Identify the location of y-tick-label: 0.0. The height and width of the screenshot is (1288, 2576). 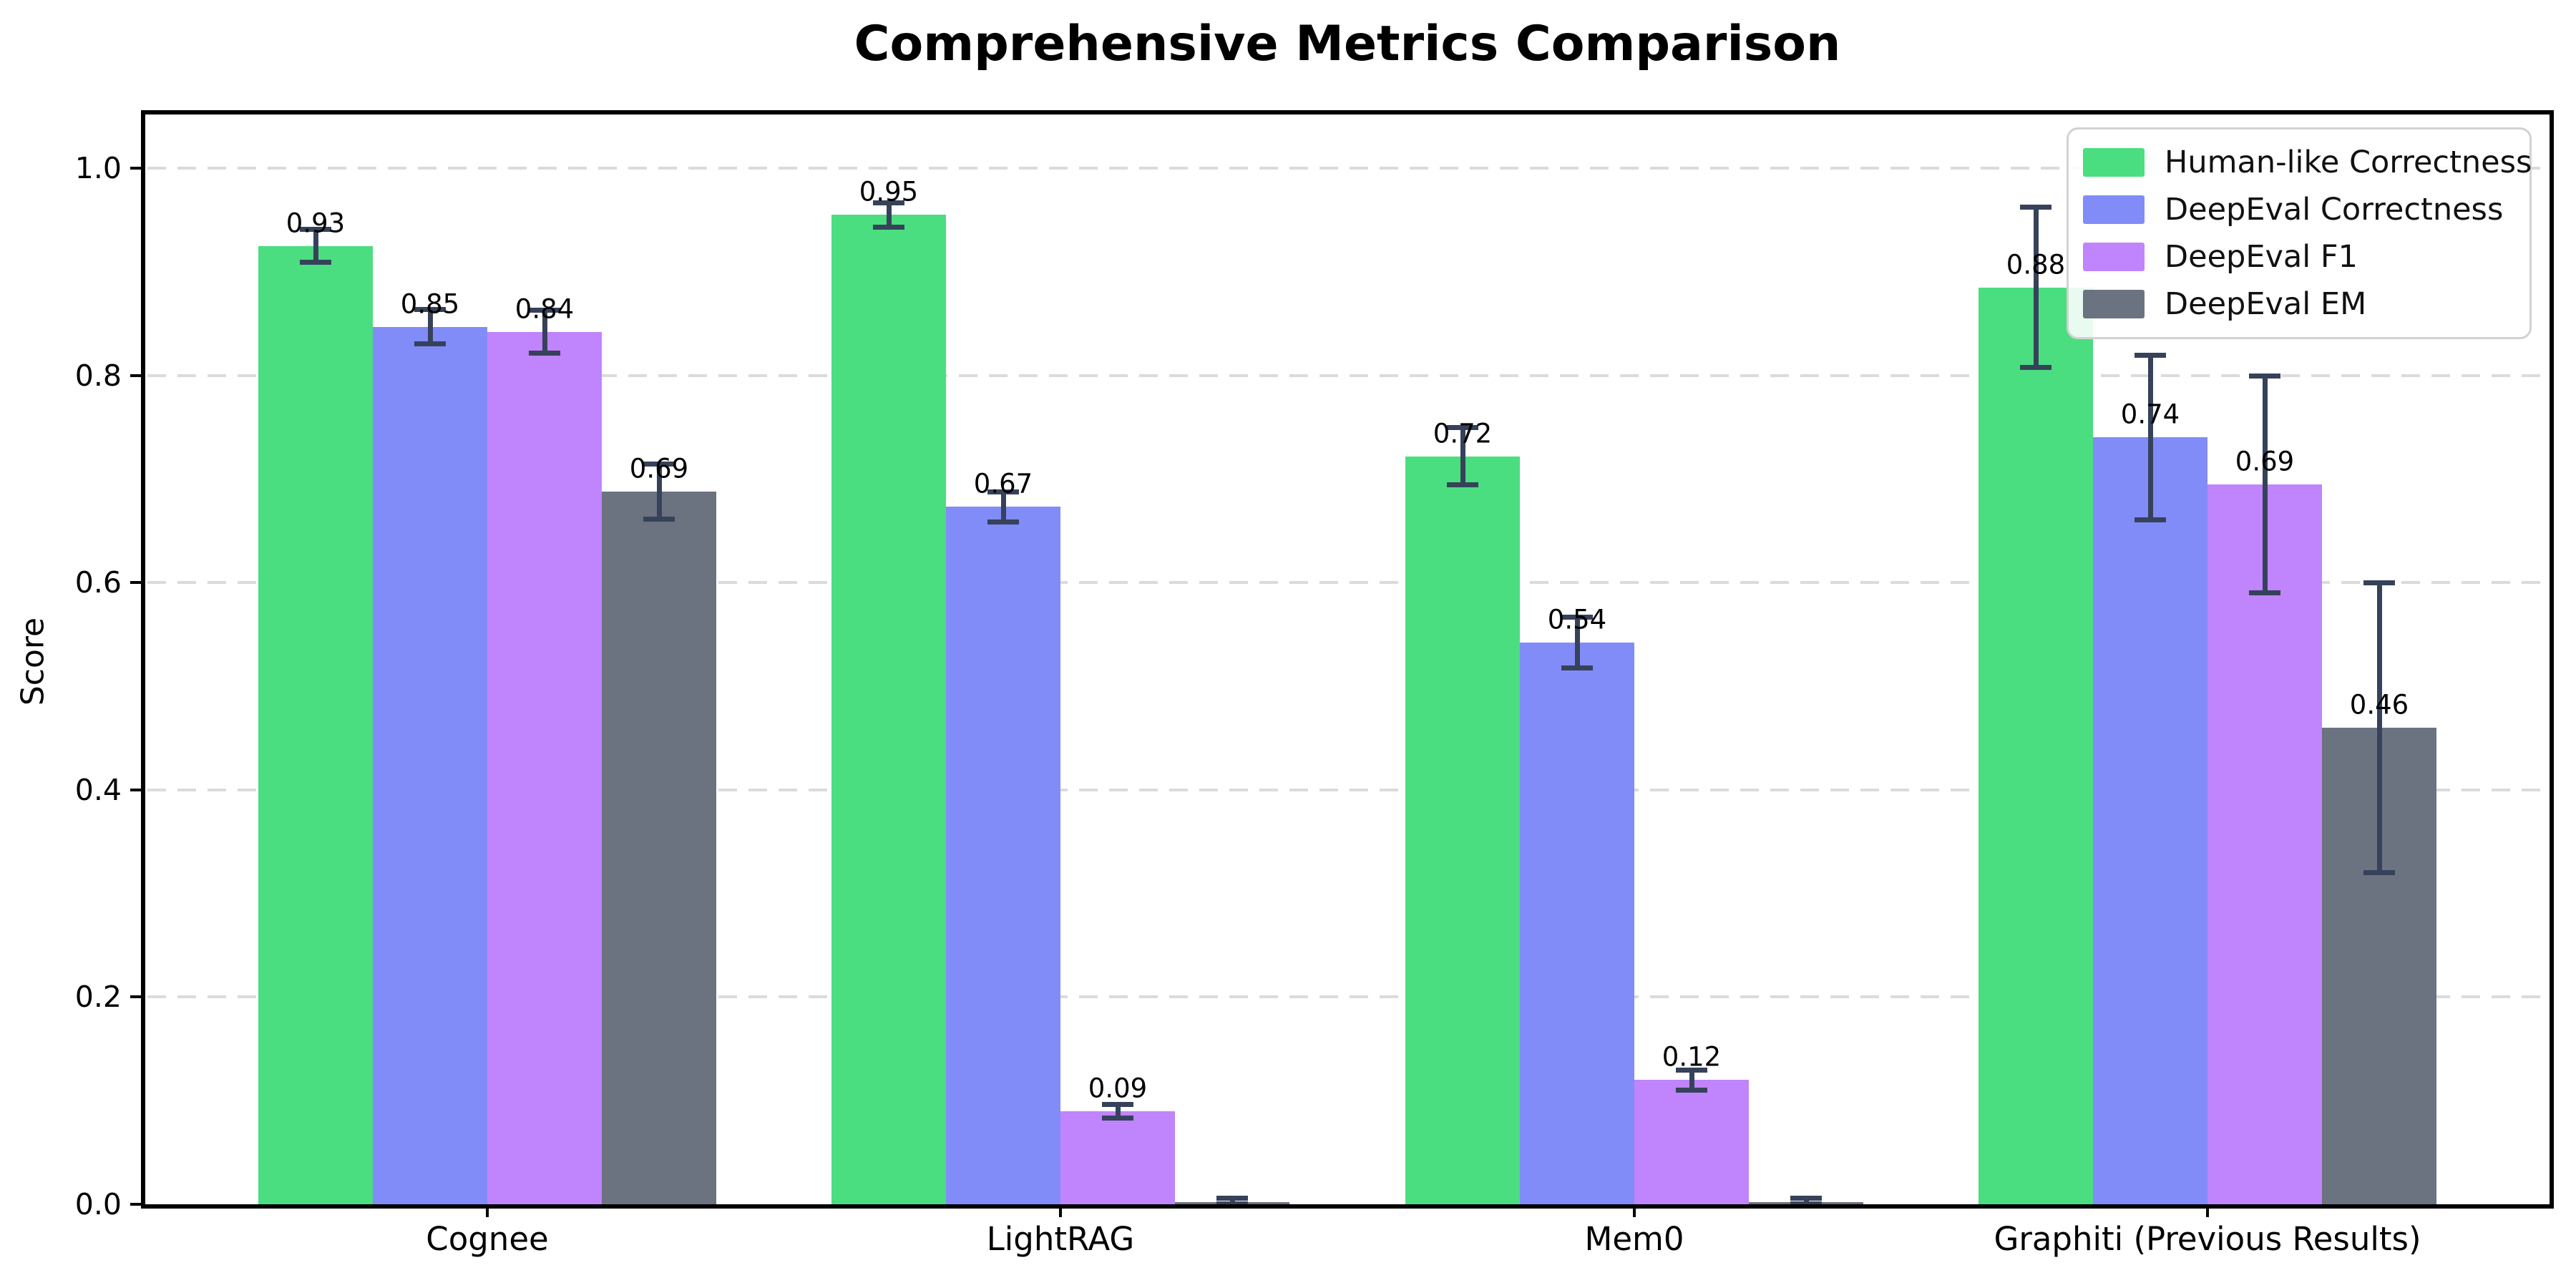
(98, 1204).